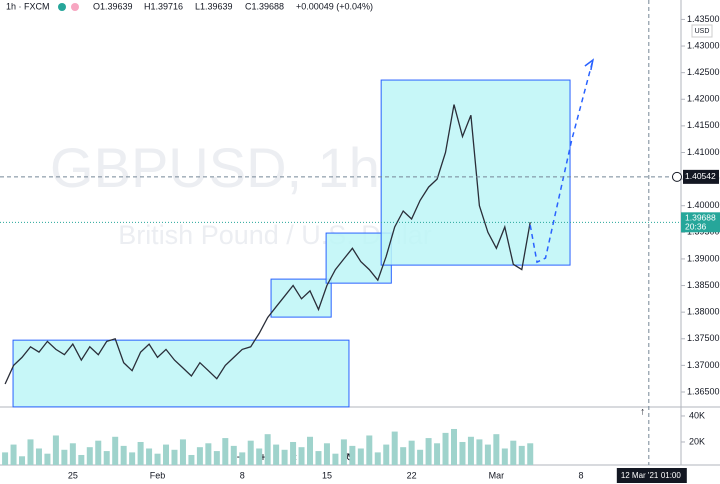 The height and width of the screenshot is (484, 720). I want to click on y-tick-label: 1.43000, so click(703, 45).